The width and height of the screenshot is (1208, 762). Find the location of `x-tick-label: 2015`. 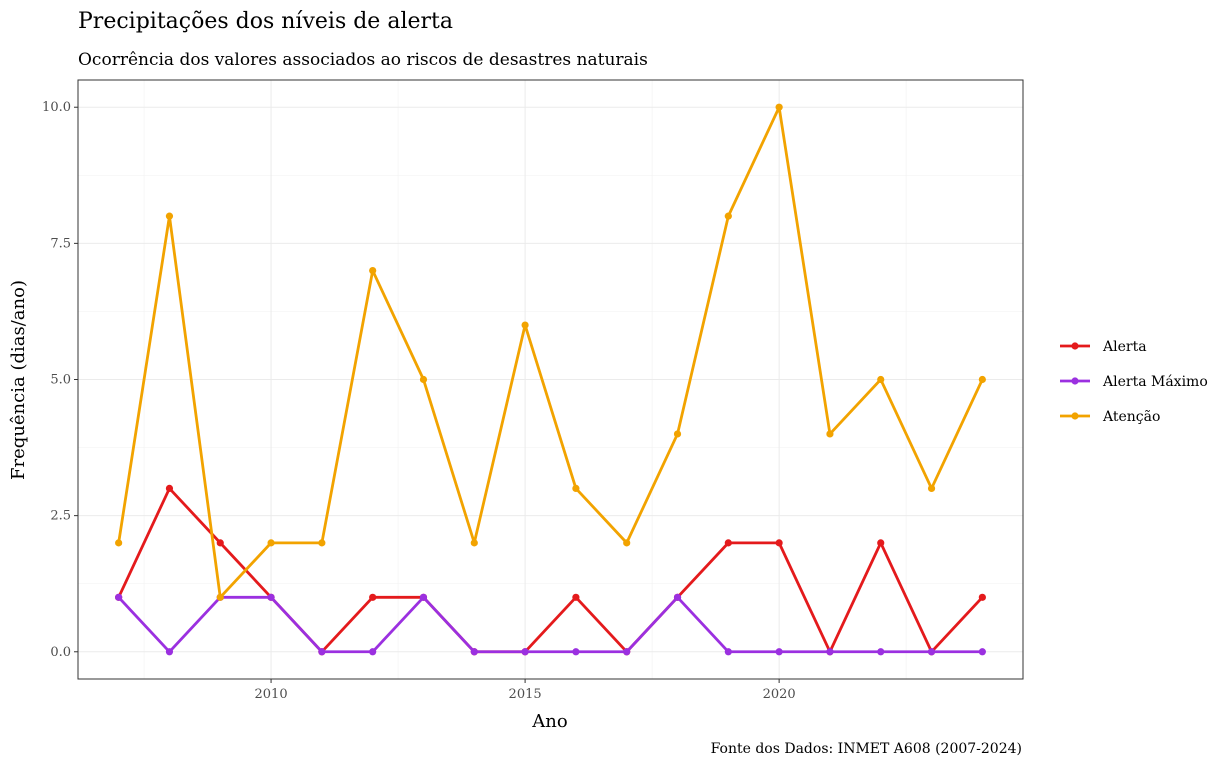

x-tick-label: 2015 is located at coordinates (525, 694).